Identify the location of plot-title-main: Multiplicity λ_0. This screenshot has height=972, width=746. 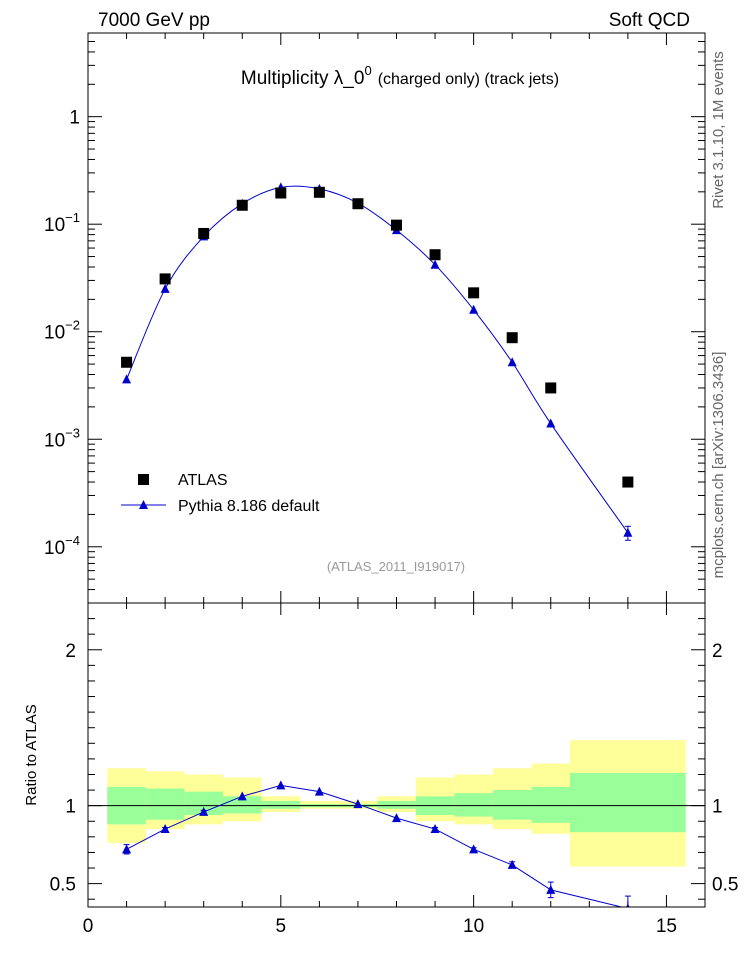
(303, 78).